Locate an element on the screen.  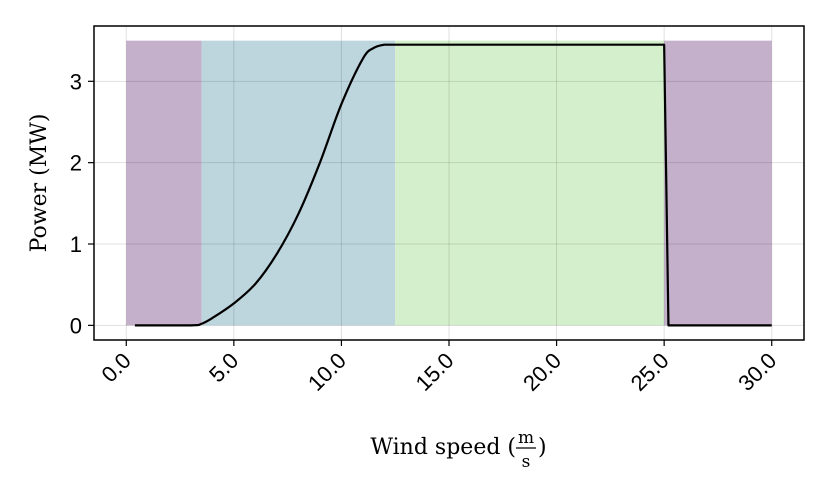
y-axis-label: Power (MW) is located at coordinates (39, 183).